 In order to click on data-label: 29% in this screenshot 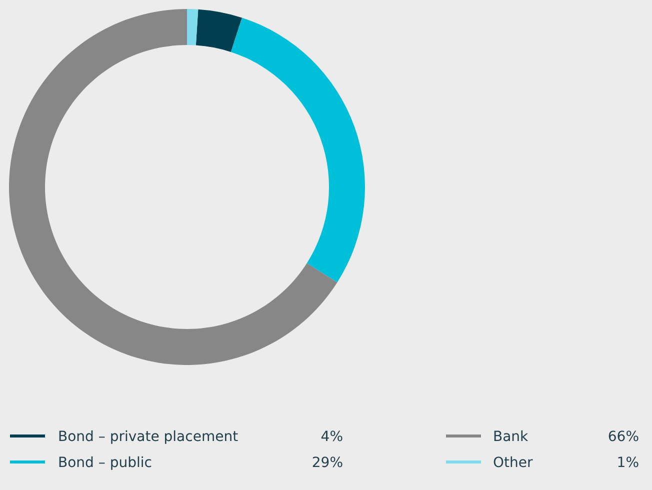, I will do `click(327, 463)`.